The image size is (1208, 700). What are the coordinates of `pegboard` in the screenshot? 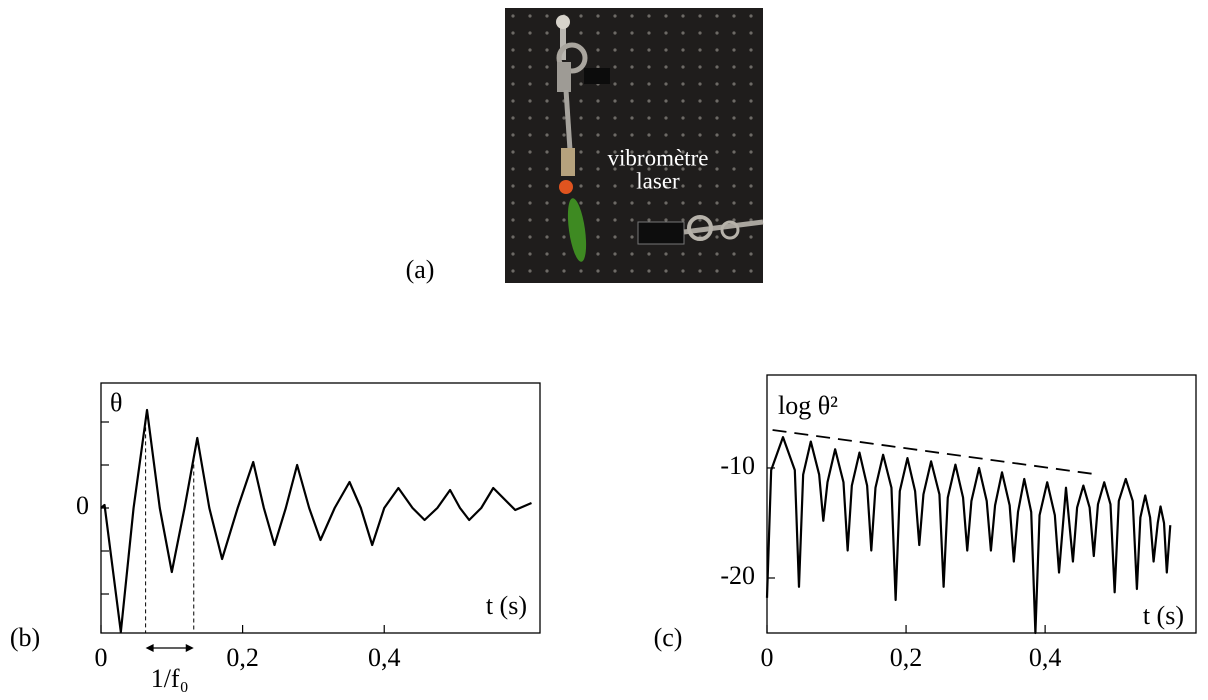 It's located at (634, 145).